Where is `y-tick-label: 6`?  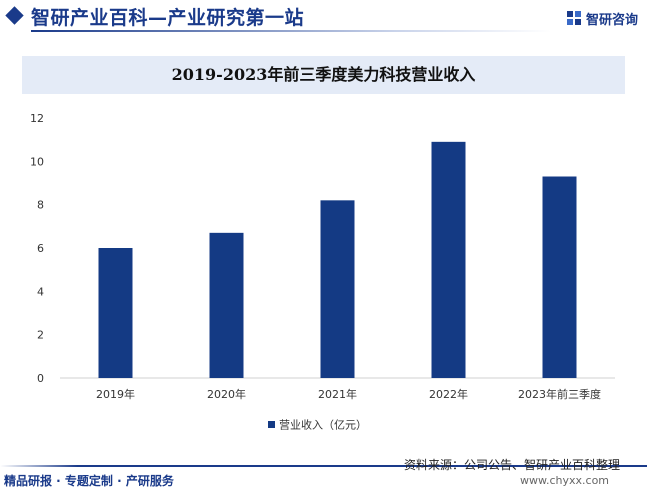 y-tick-label: 6 is located at coordinates (40, 248).